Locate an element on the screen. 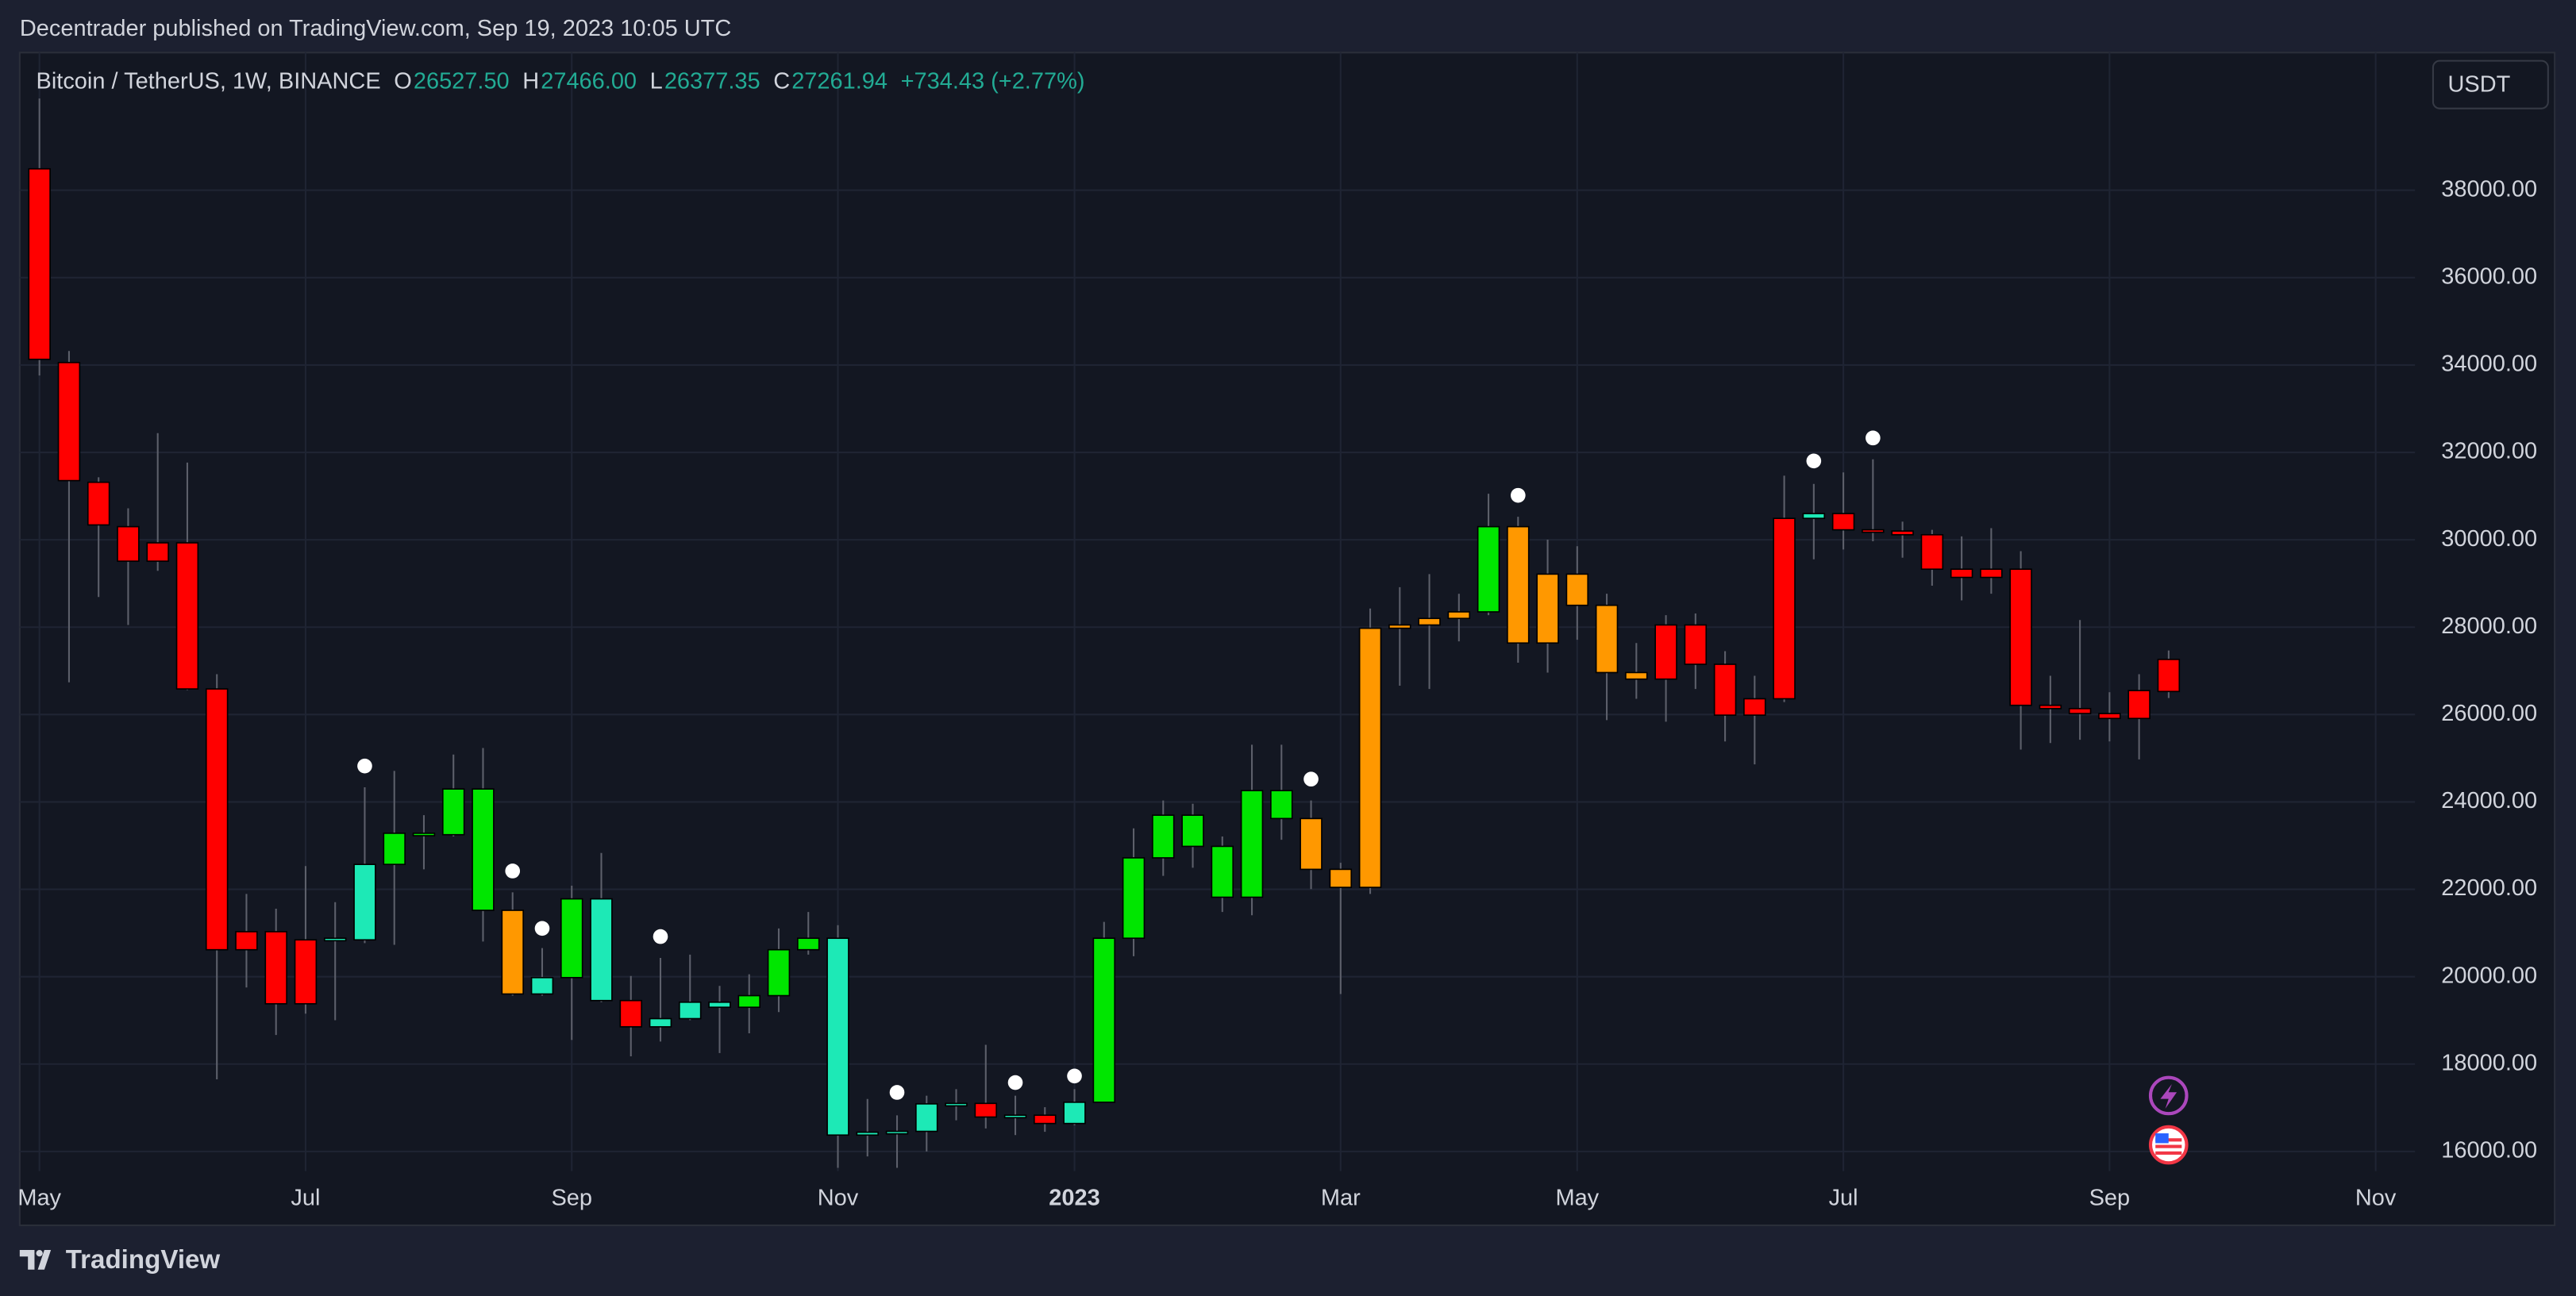 This screenshot has width=2576, height=1296. y-tick-label: 20000.00 is located at coordinates (2489, 975).